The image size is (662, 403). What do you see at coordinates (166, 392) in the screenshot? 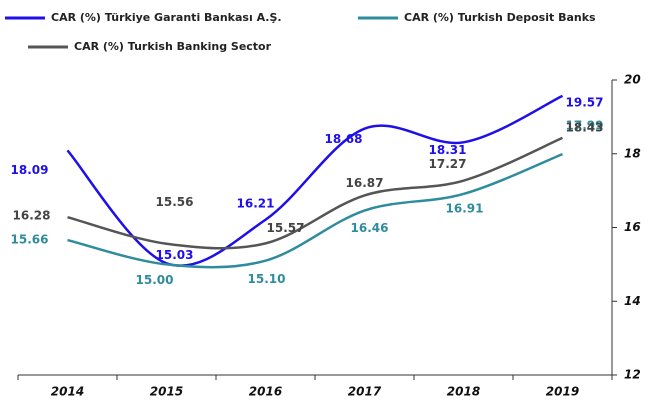
I see `x-tick-label: 2015` at bounding box center [166, 392].